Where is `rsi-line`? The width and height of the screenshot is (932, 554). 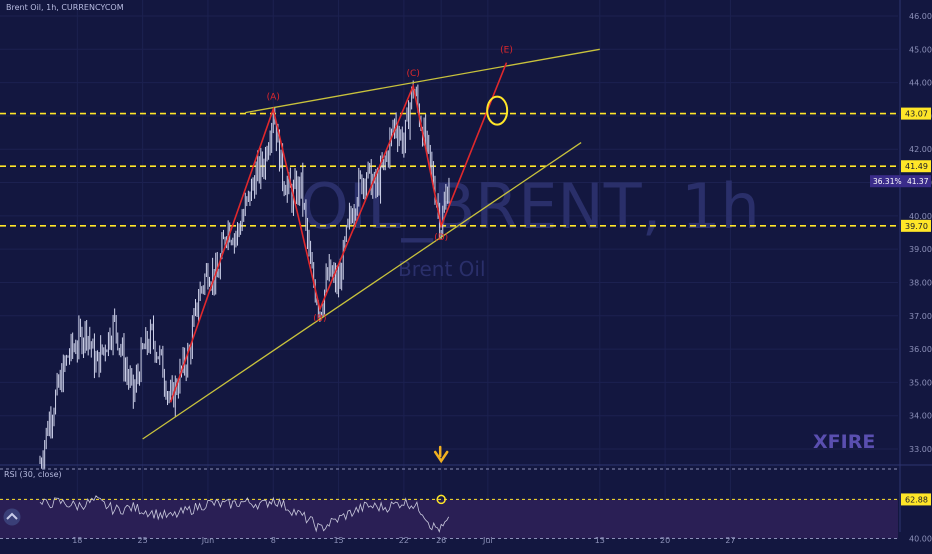
rsi-line is located at coordinates (244, 514).